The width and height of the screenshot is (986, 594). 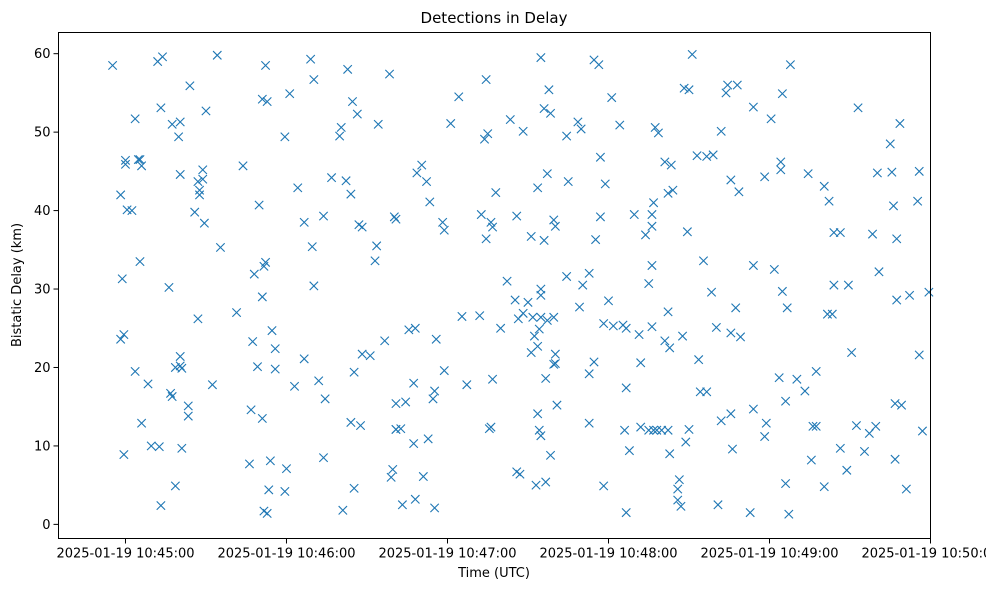 I want to click on x-tick: 2025-01-19 10:47:00, so click(x=447, y=550).